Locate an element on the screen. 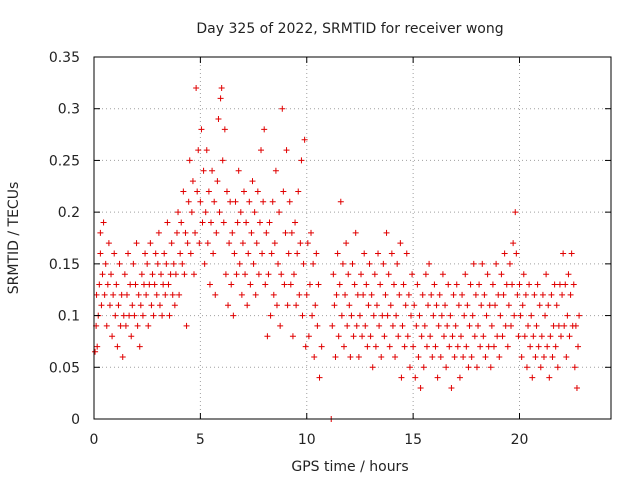 The image size is (640, 480). x-tick-label: 5 is located at coordinates (200, 440).